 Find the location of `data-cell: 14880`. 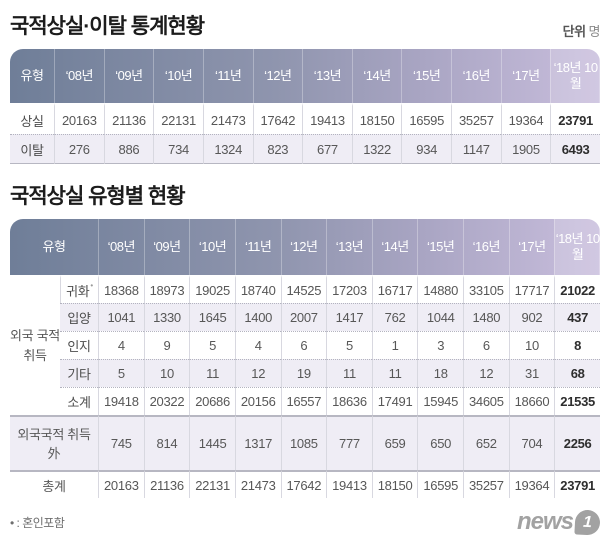

data-cell: 14880 is located at coordinates (440, 288).